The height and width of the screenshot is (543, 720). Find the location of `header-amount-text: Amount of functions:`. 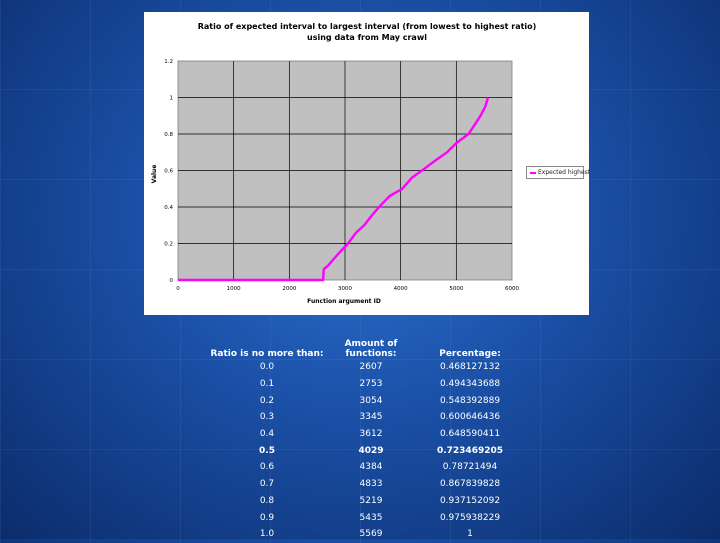

header-amount-text: Amount of functions: is located at coordinates (371, 349).